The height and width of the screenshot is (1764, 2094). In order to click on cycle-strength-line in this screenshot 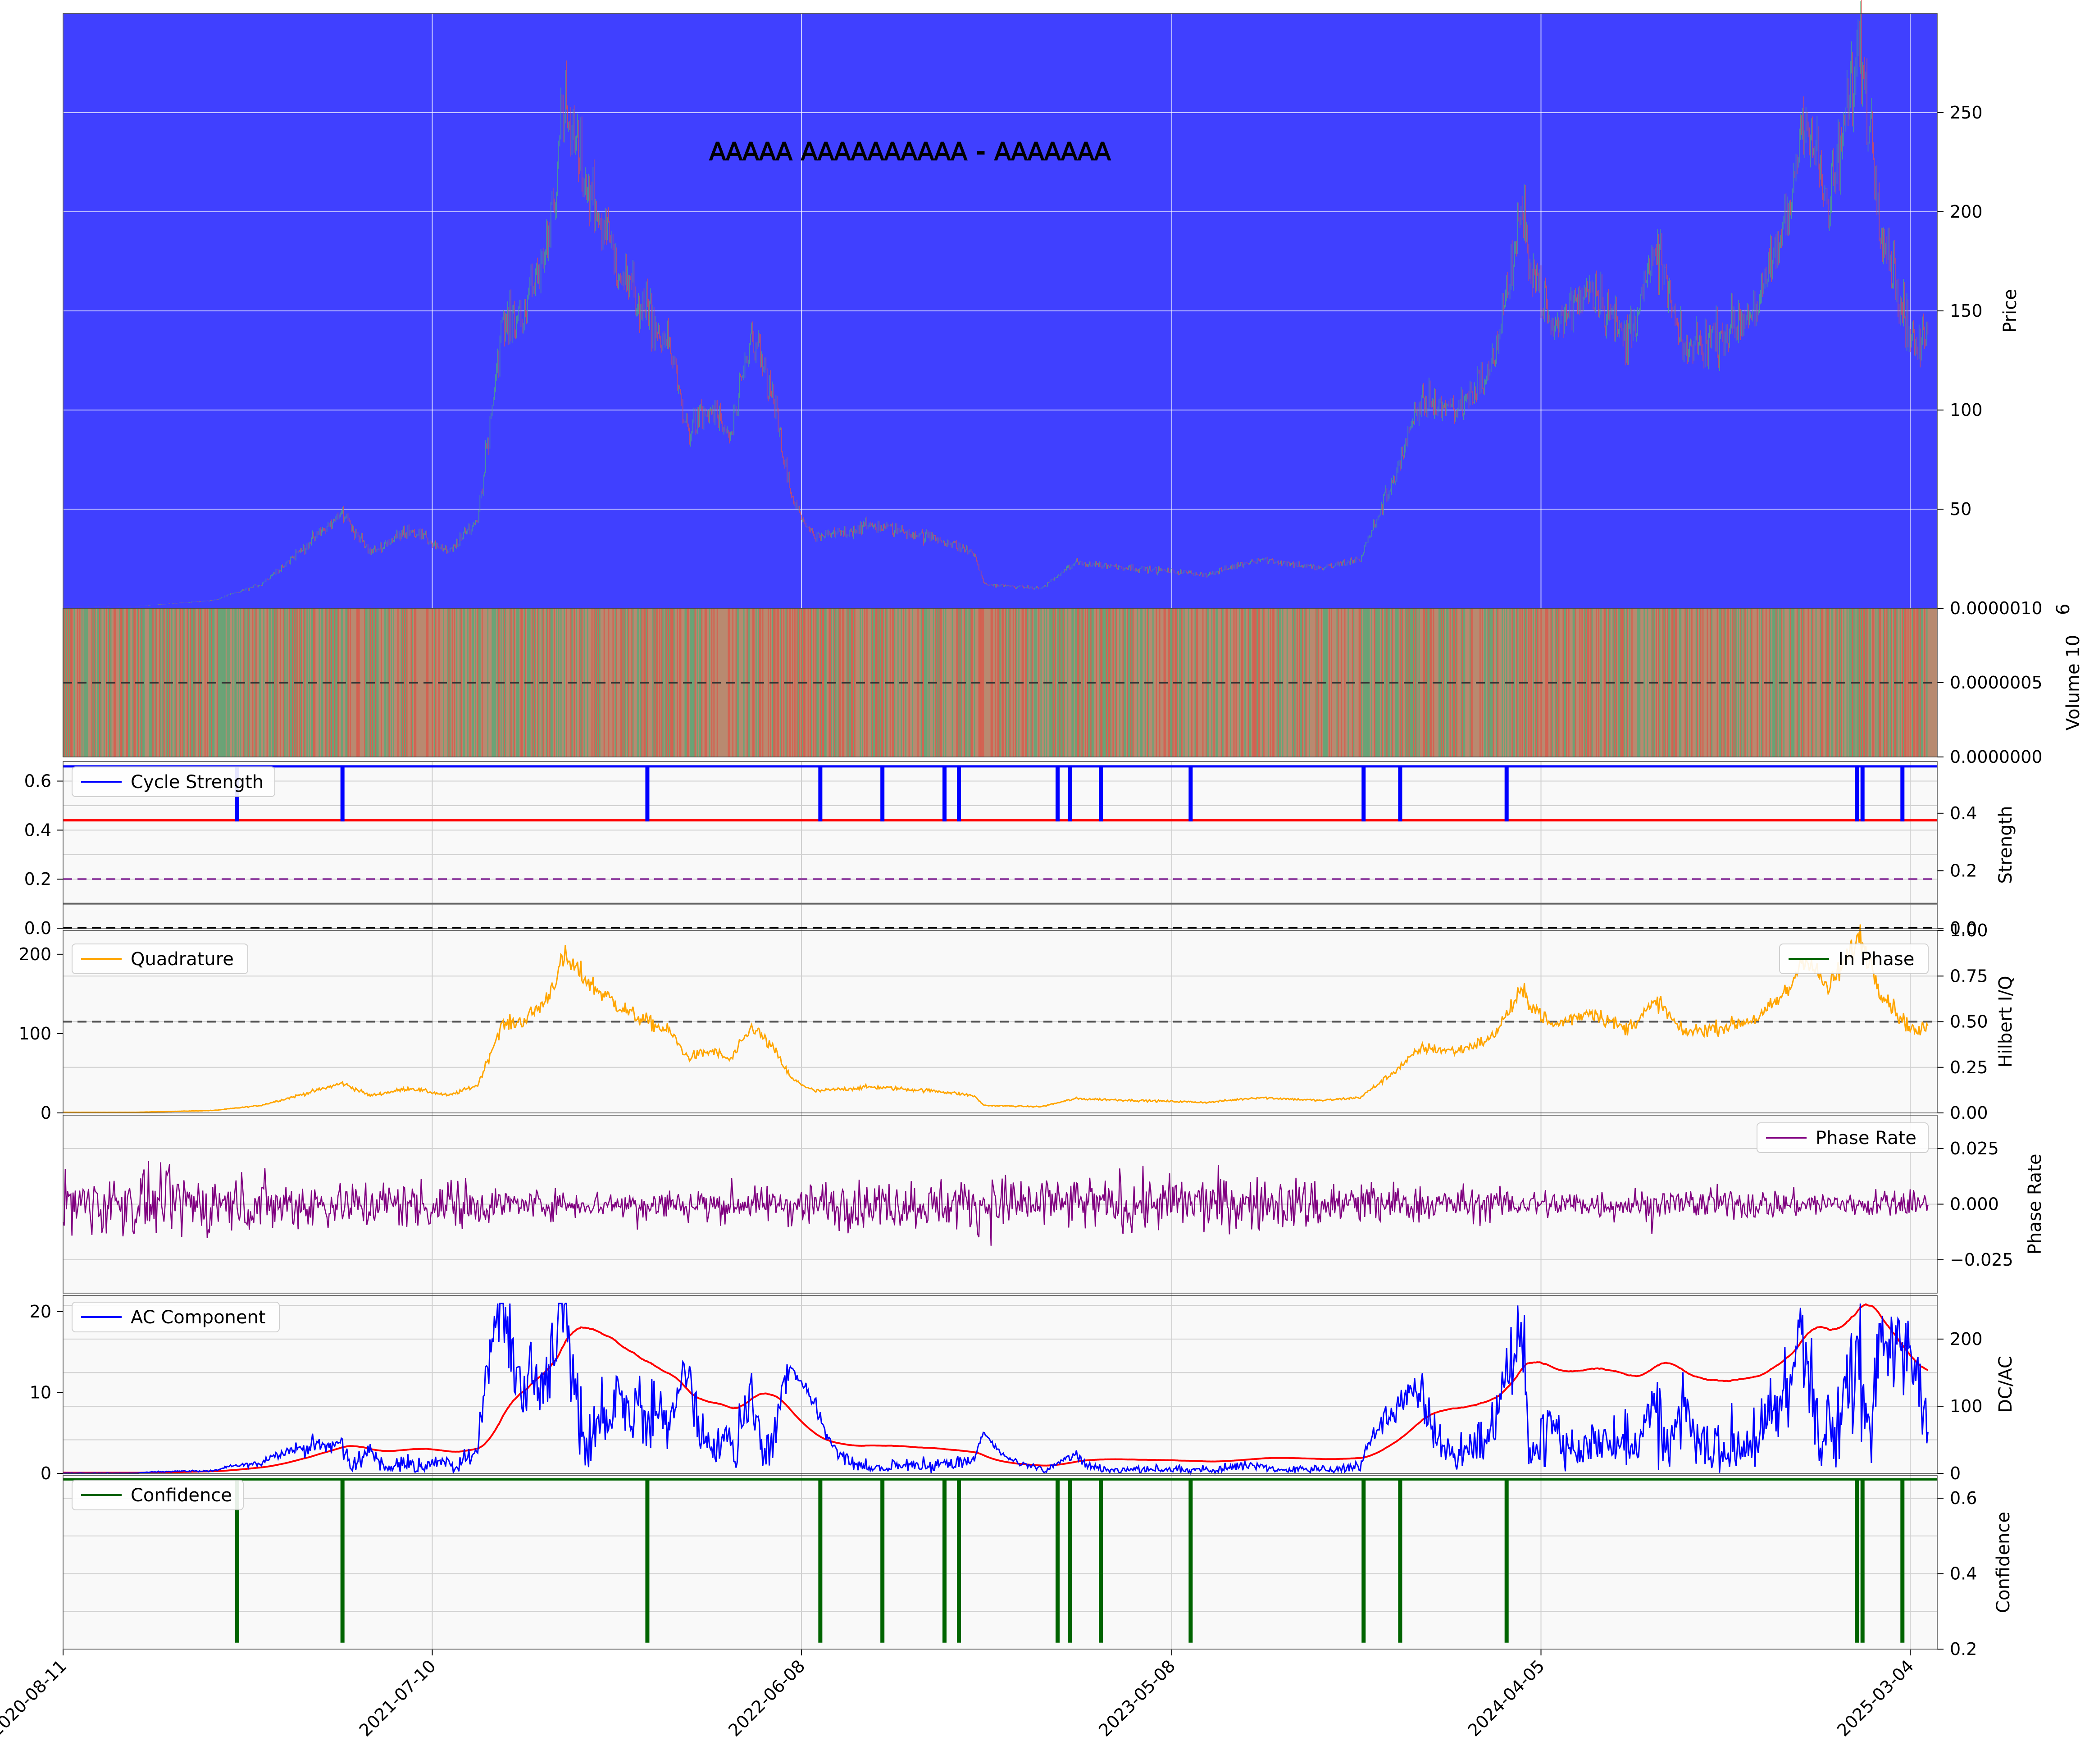, I will do `click(1000, 793)`.